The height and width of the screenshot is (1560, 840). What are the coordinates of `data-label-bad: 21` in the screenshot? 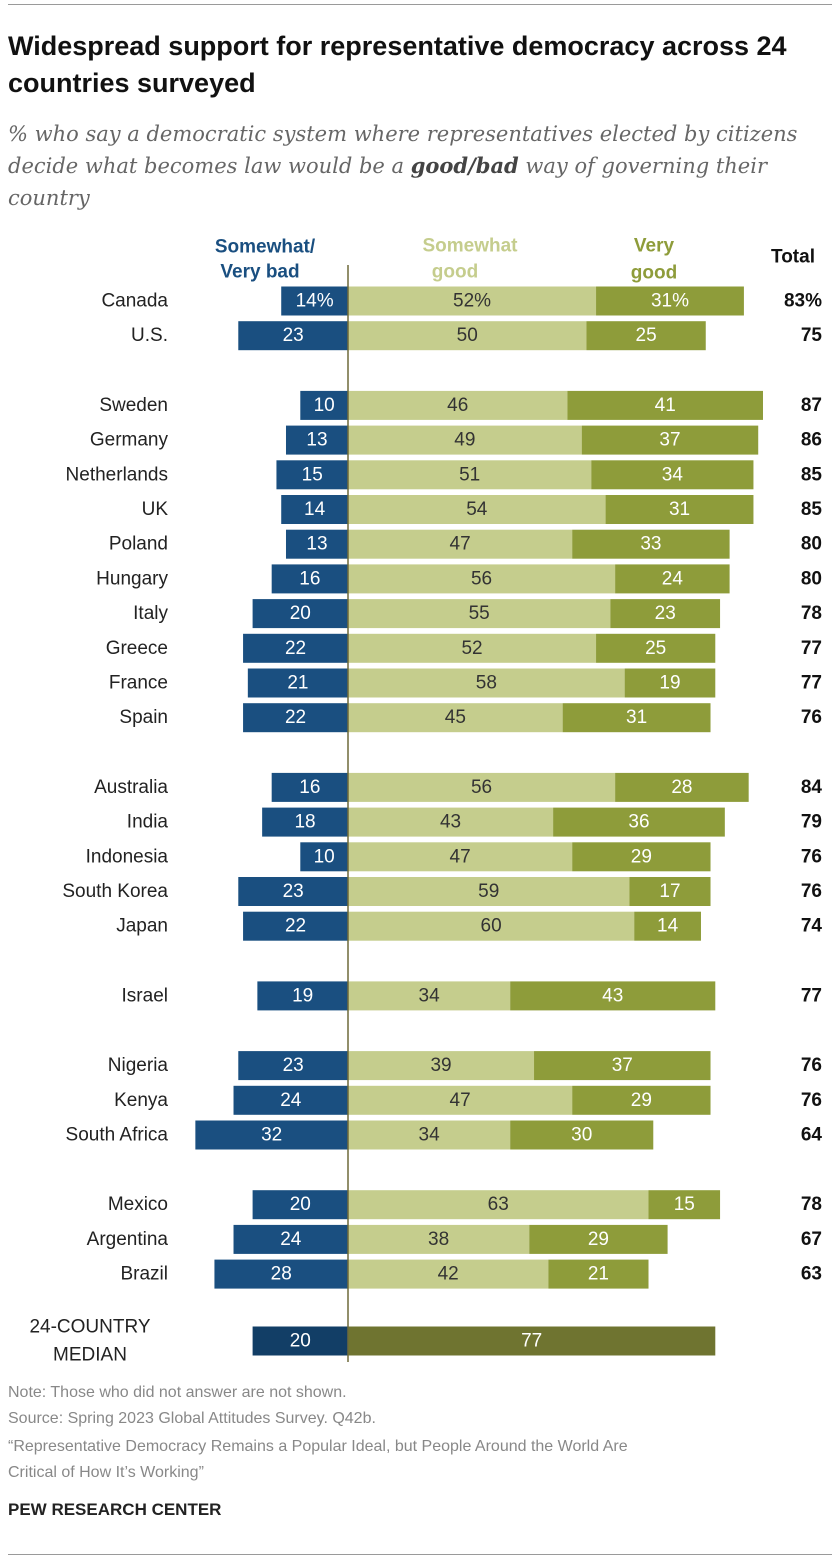 It's located at (297, 683).